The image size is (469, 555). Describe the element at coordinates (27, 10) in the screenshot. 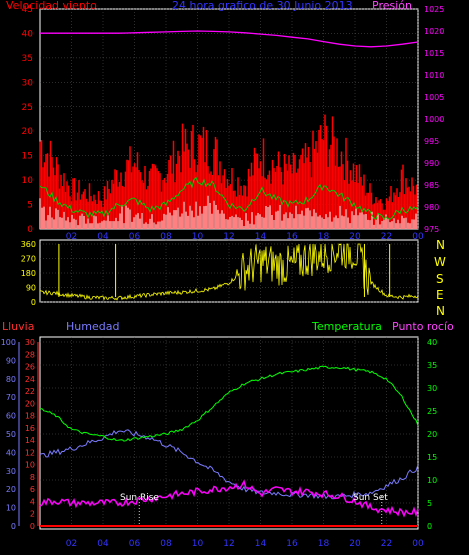

I see `wind-tick-label: 45` at that location.